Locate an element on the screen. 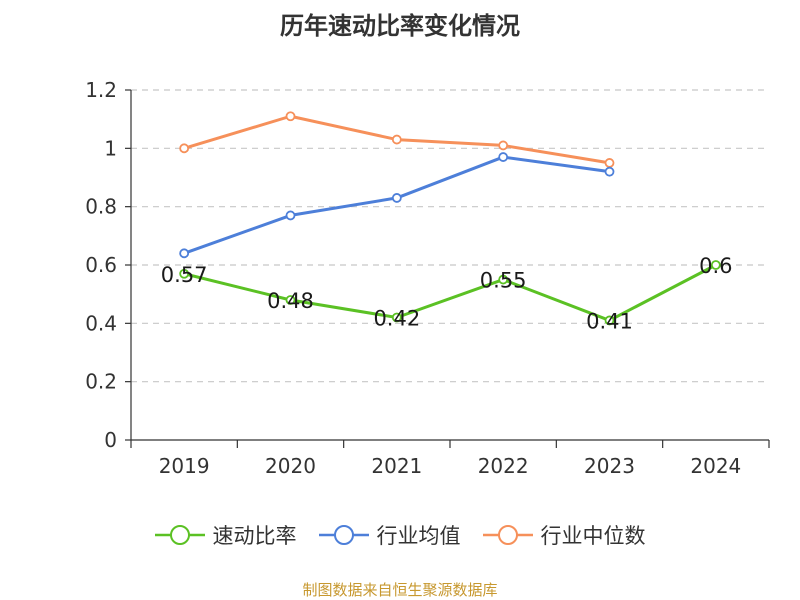 The width and height of the screenshot is (800, 600). legend-item-series-0: 速动比率 is located at coordinates (225, 535).